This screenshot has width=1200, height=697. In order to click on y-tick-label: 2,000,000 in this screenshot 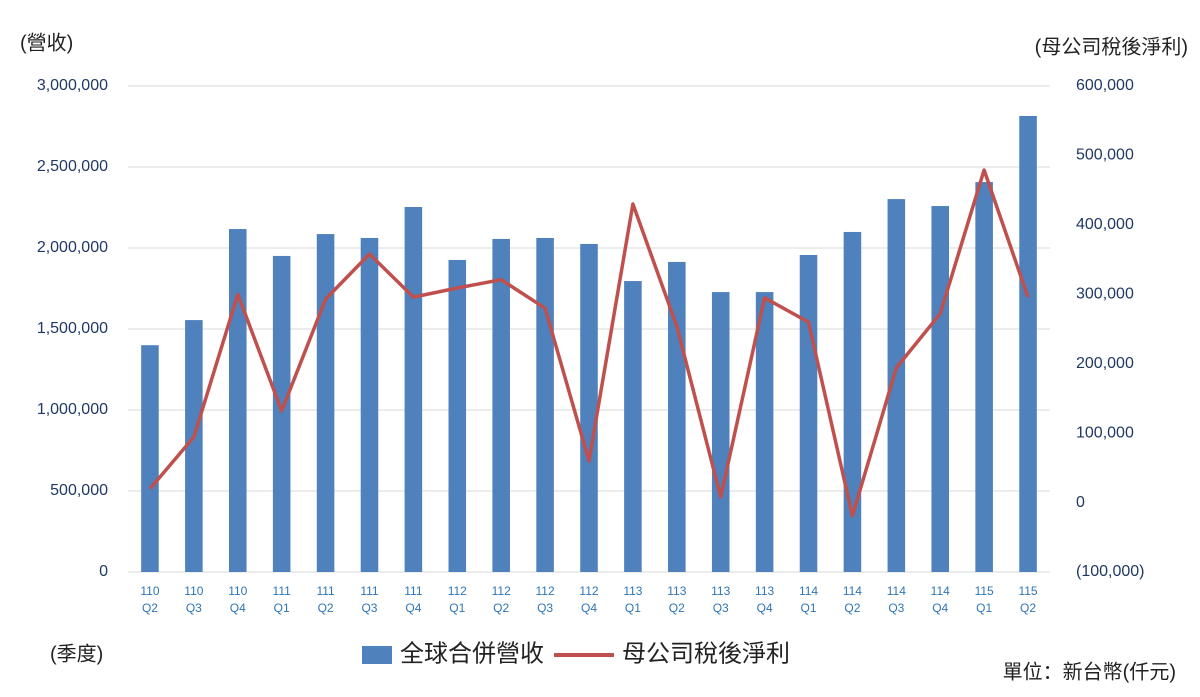, I will do `click(72, 247)`.